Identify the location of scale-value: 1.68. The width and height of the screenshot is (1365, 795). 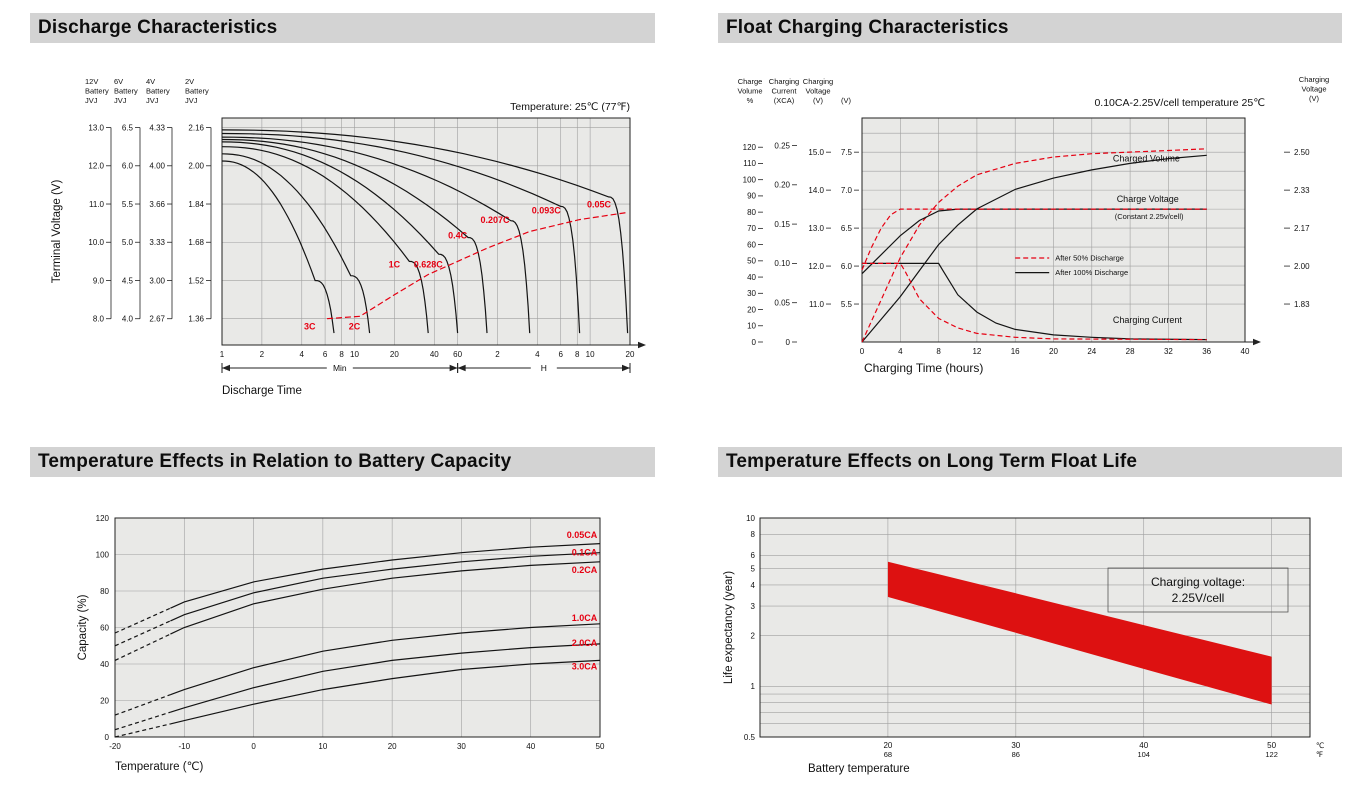
(196, 242).